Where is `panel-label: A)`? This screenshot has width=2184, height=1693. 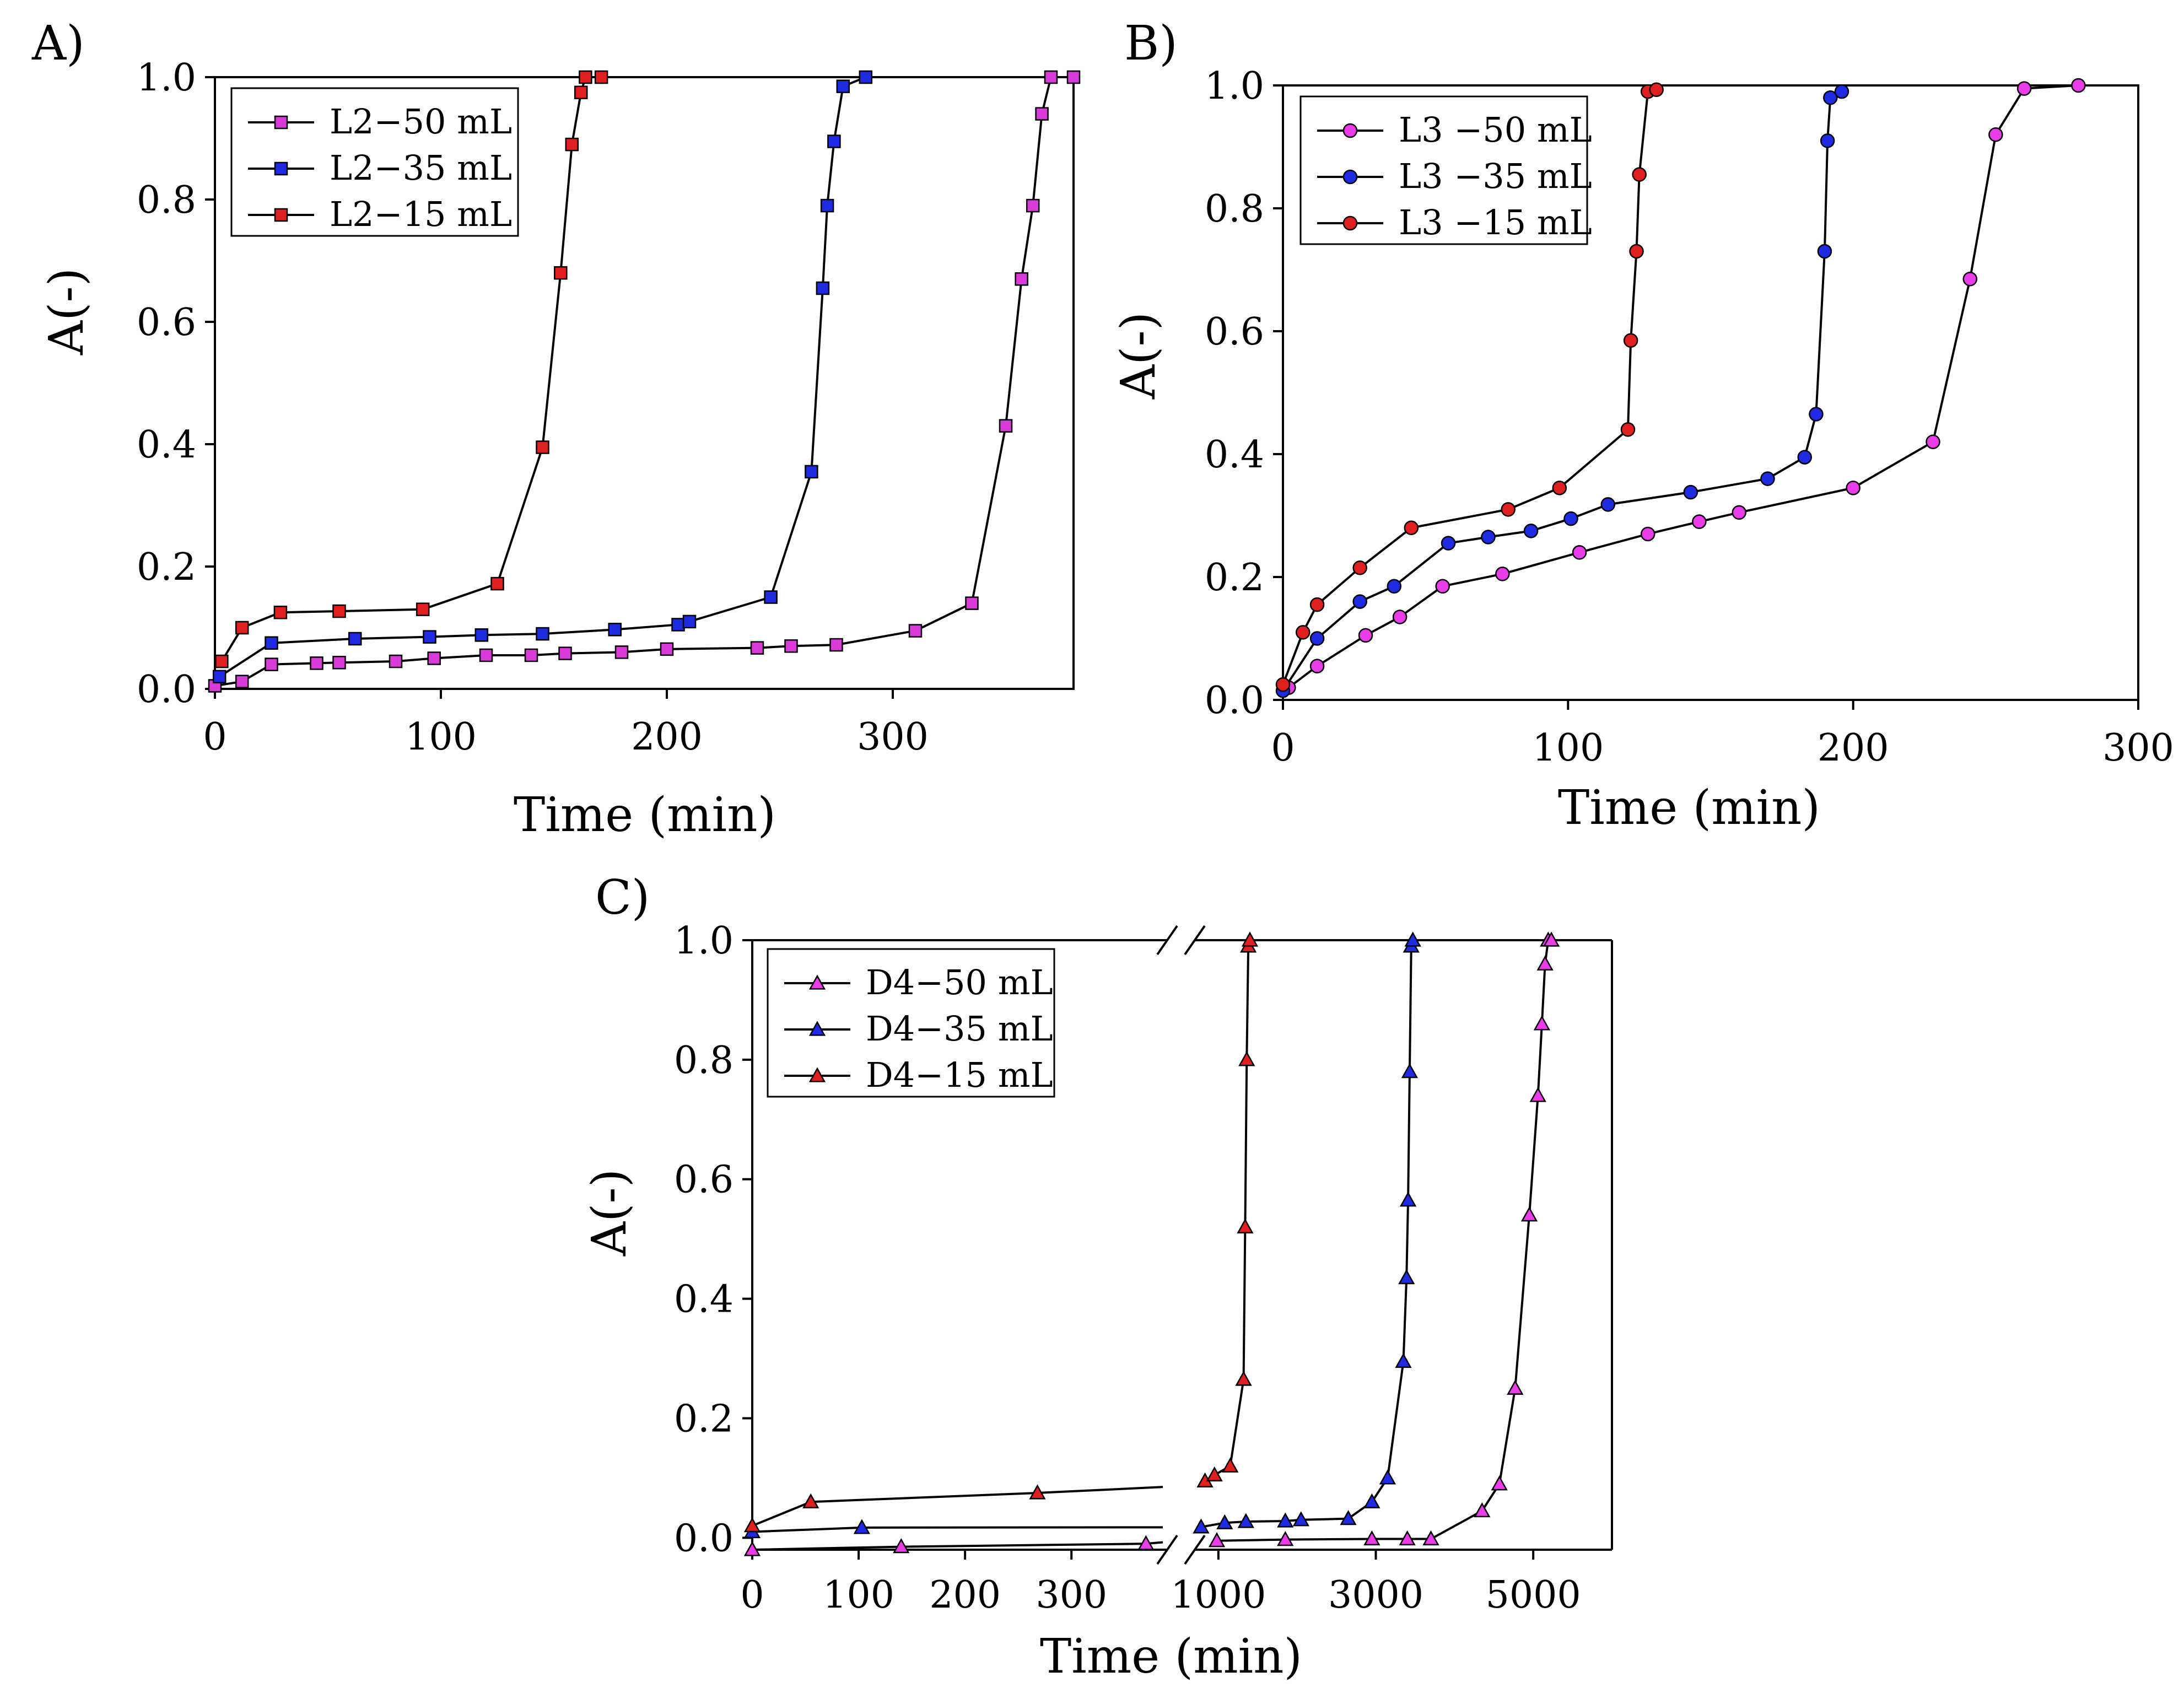
panel-label: A) is located at coordinates (58, 43).